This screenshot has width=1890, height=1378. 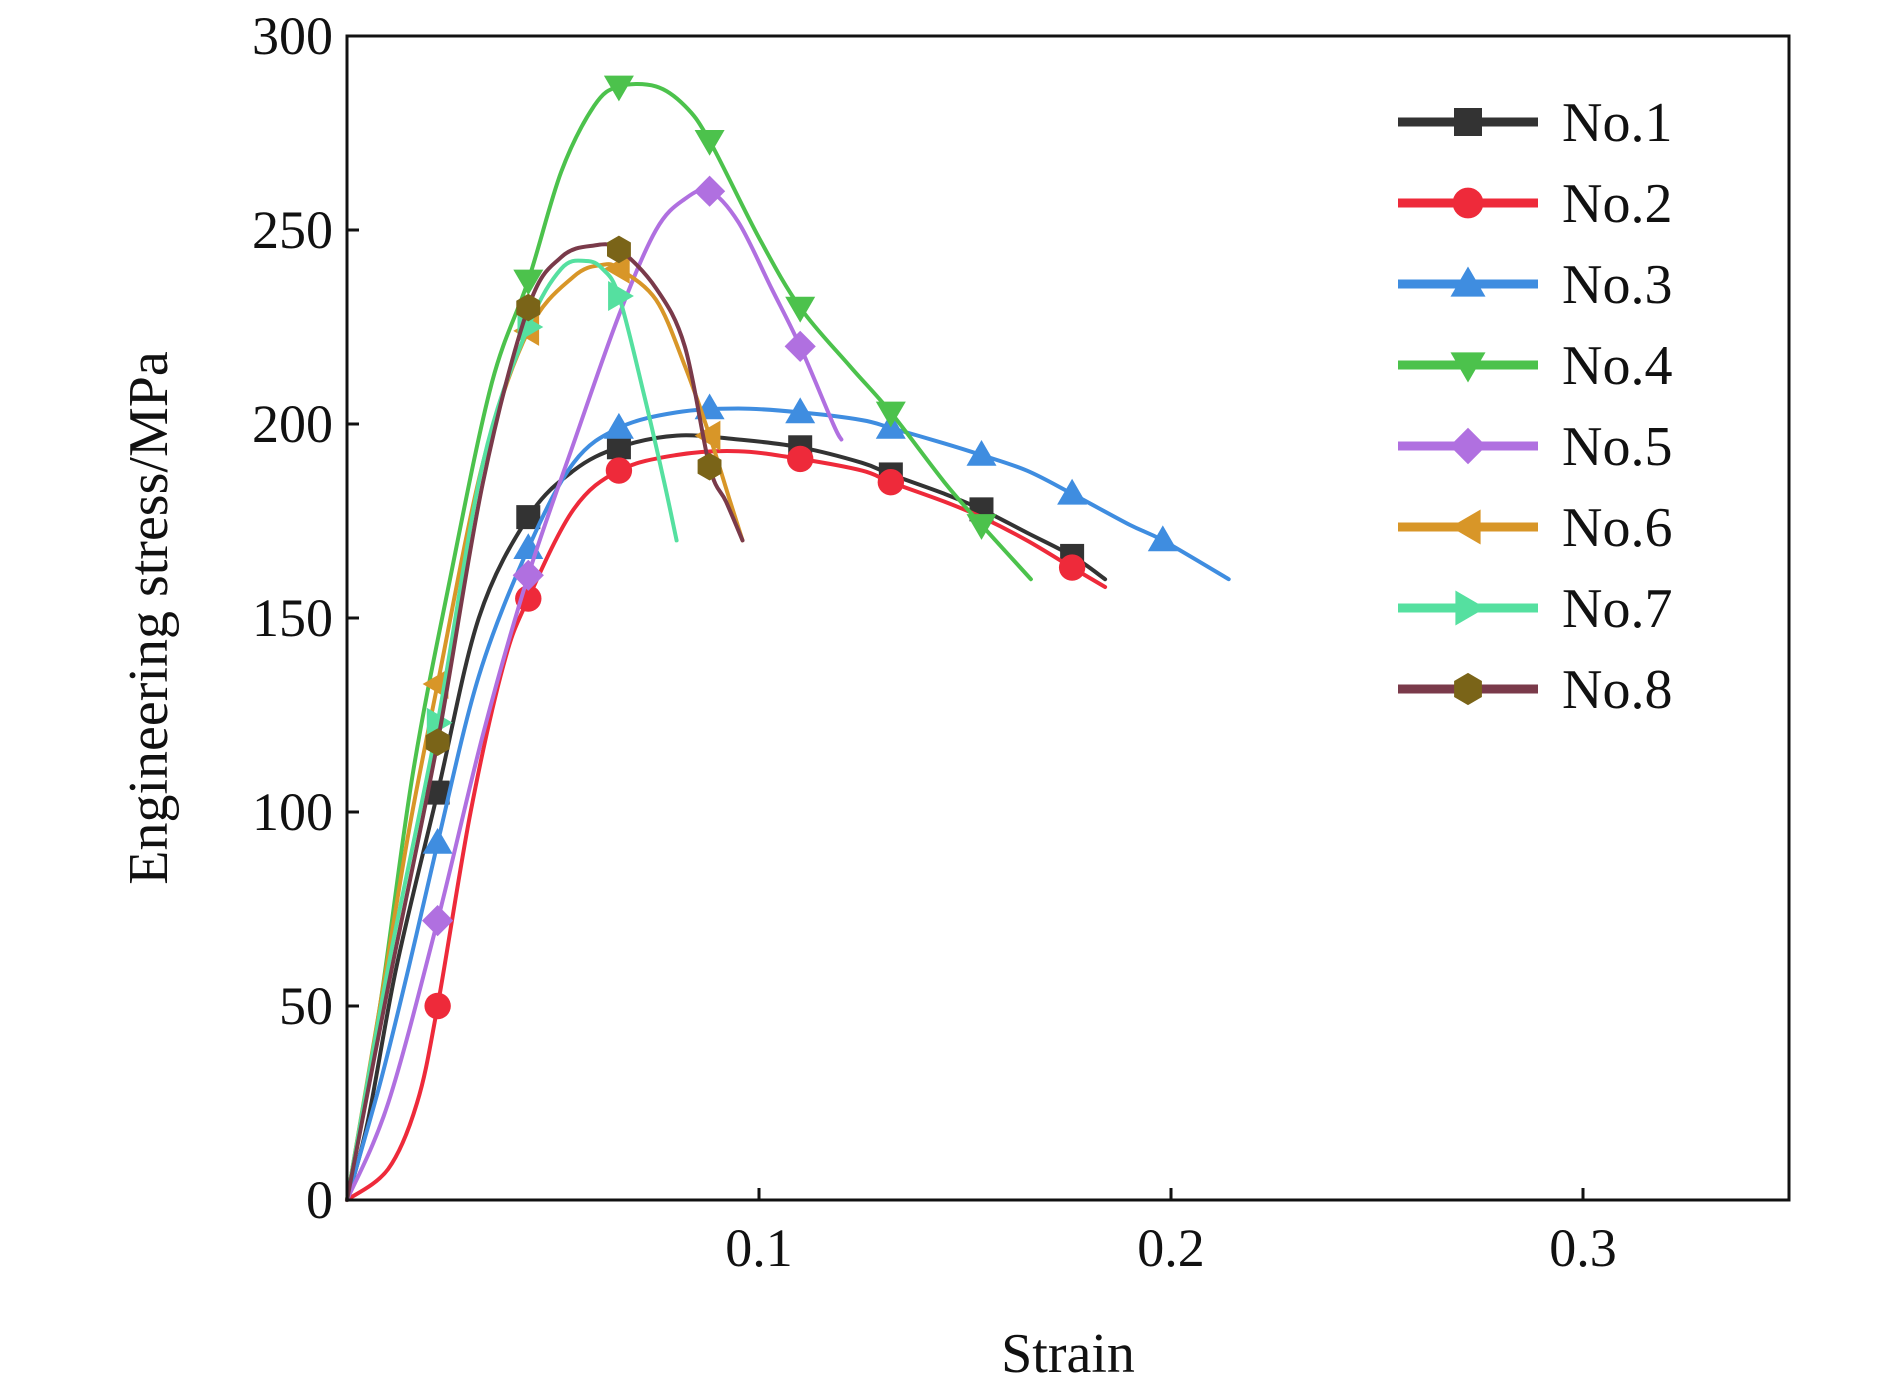 What do you see at coordinates (759, 1248) in the screenshot?
I see `x-tick-label: 0.1` at bounding box center [759, 1248].